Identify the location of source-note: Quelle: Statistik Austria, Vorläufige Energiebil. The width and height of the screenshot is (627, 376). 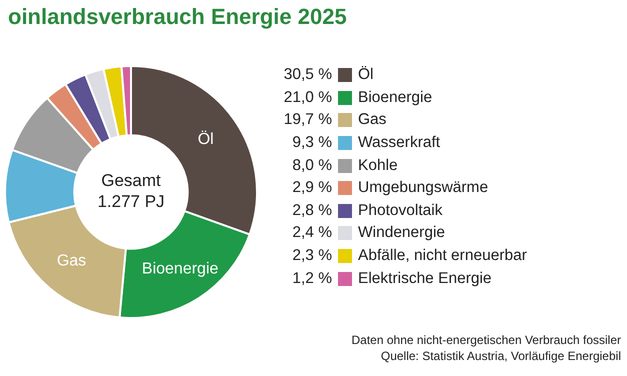
(500, 356).